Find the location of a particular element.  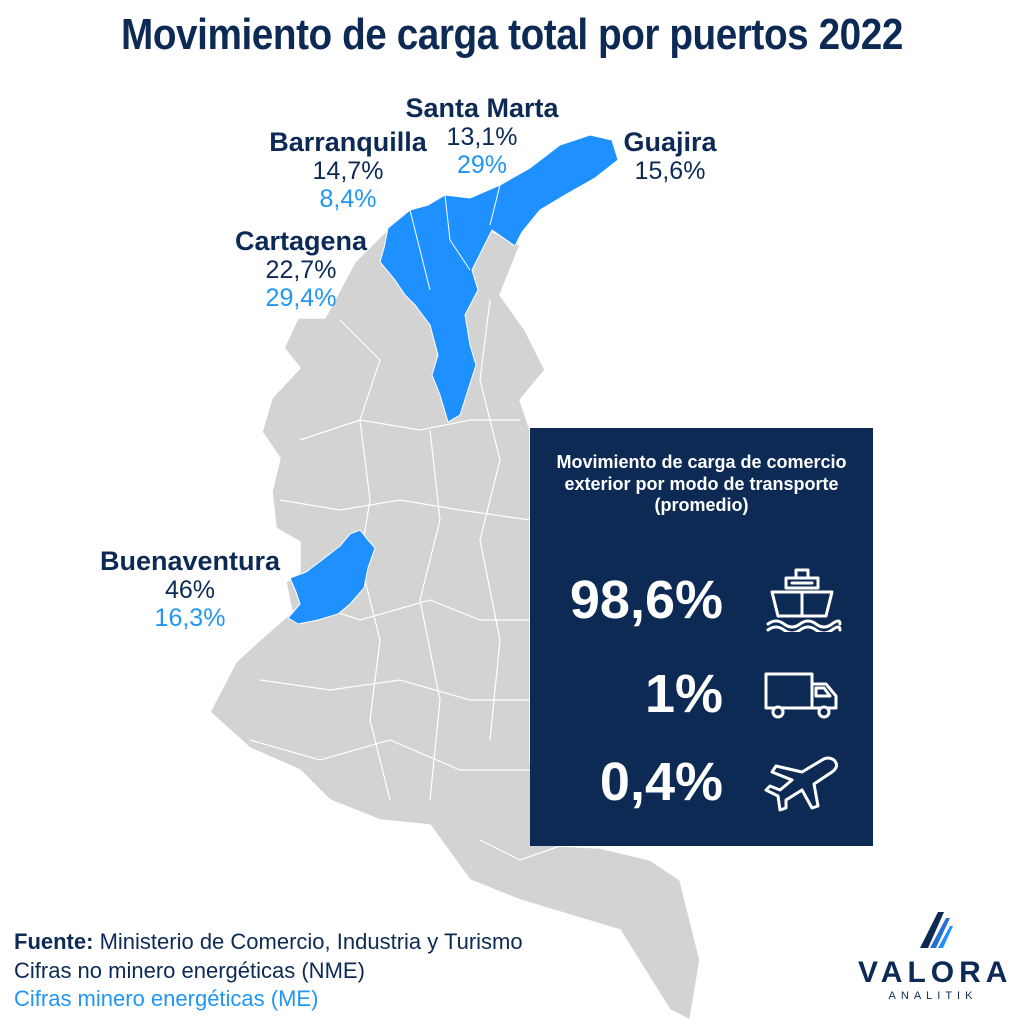

buenaventura-region-highlight is located at coordinates (331, 577).